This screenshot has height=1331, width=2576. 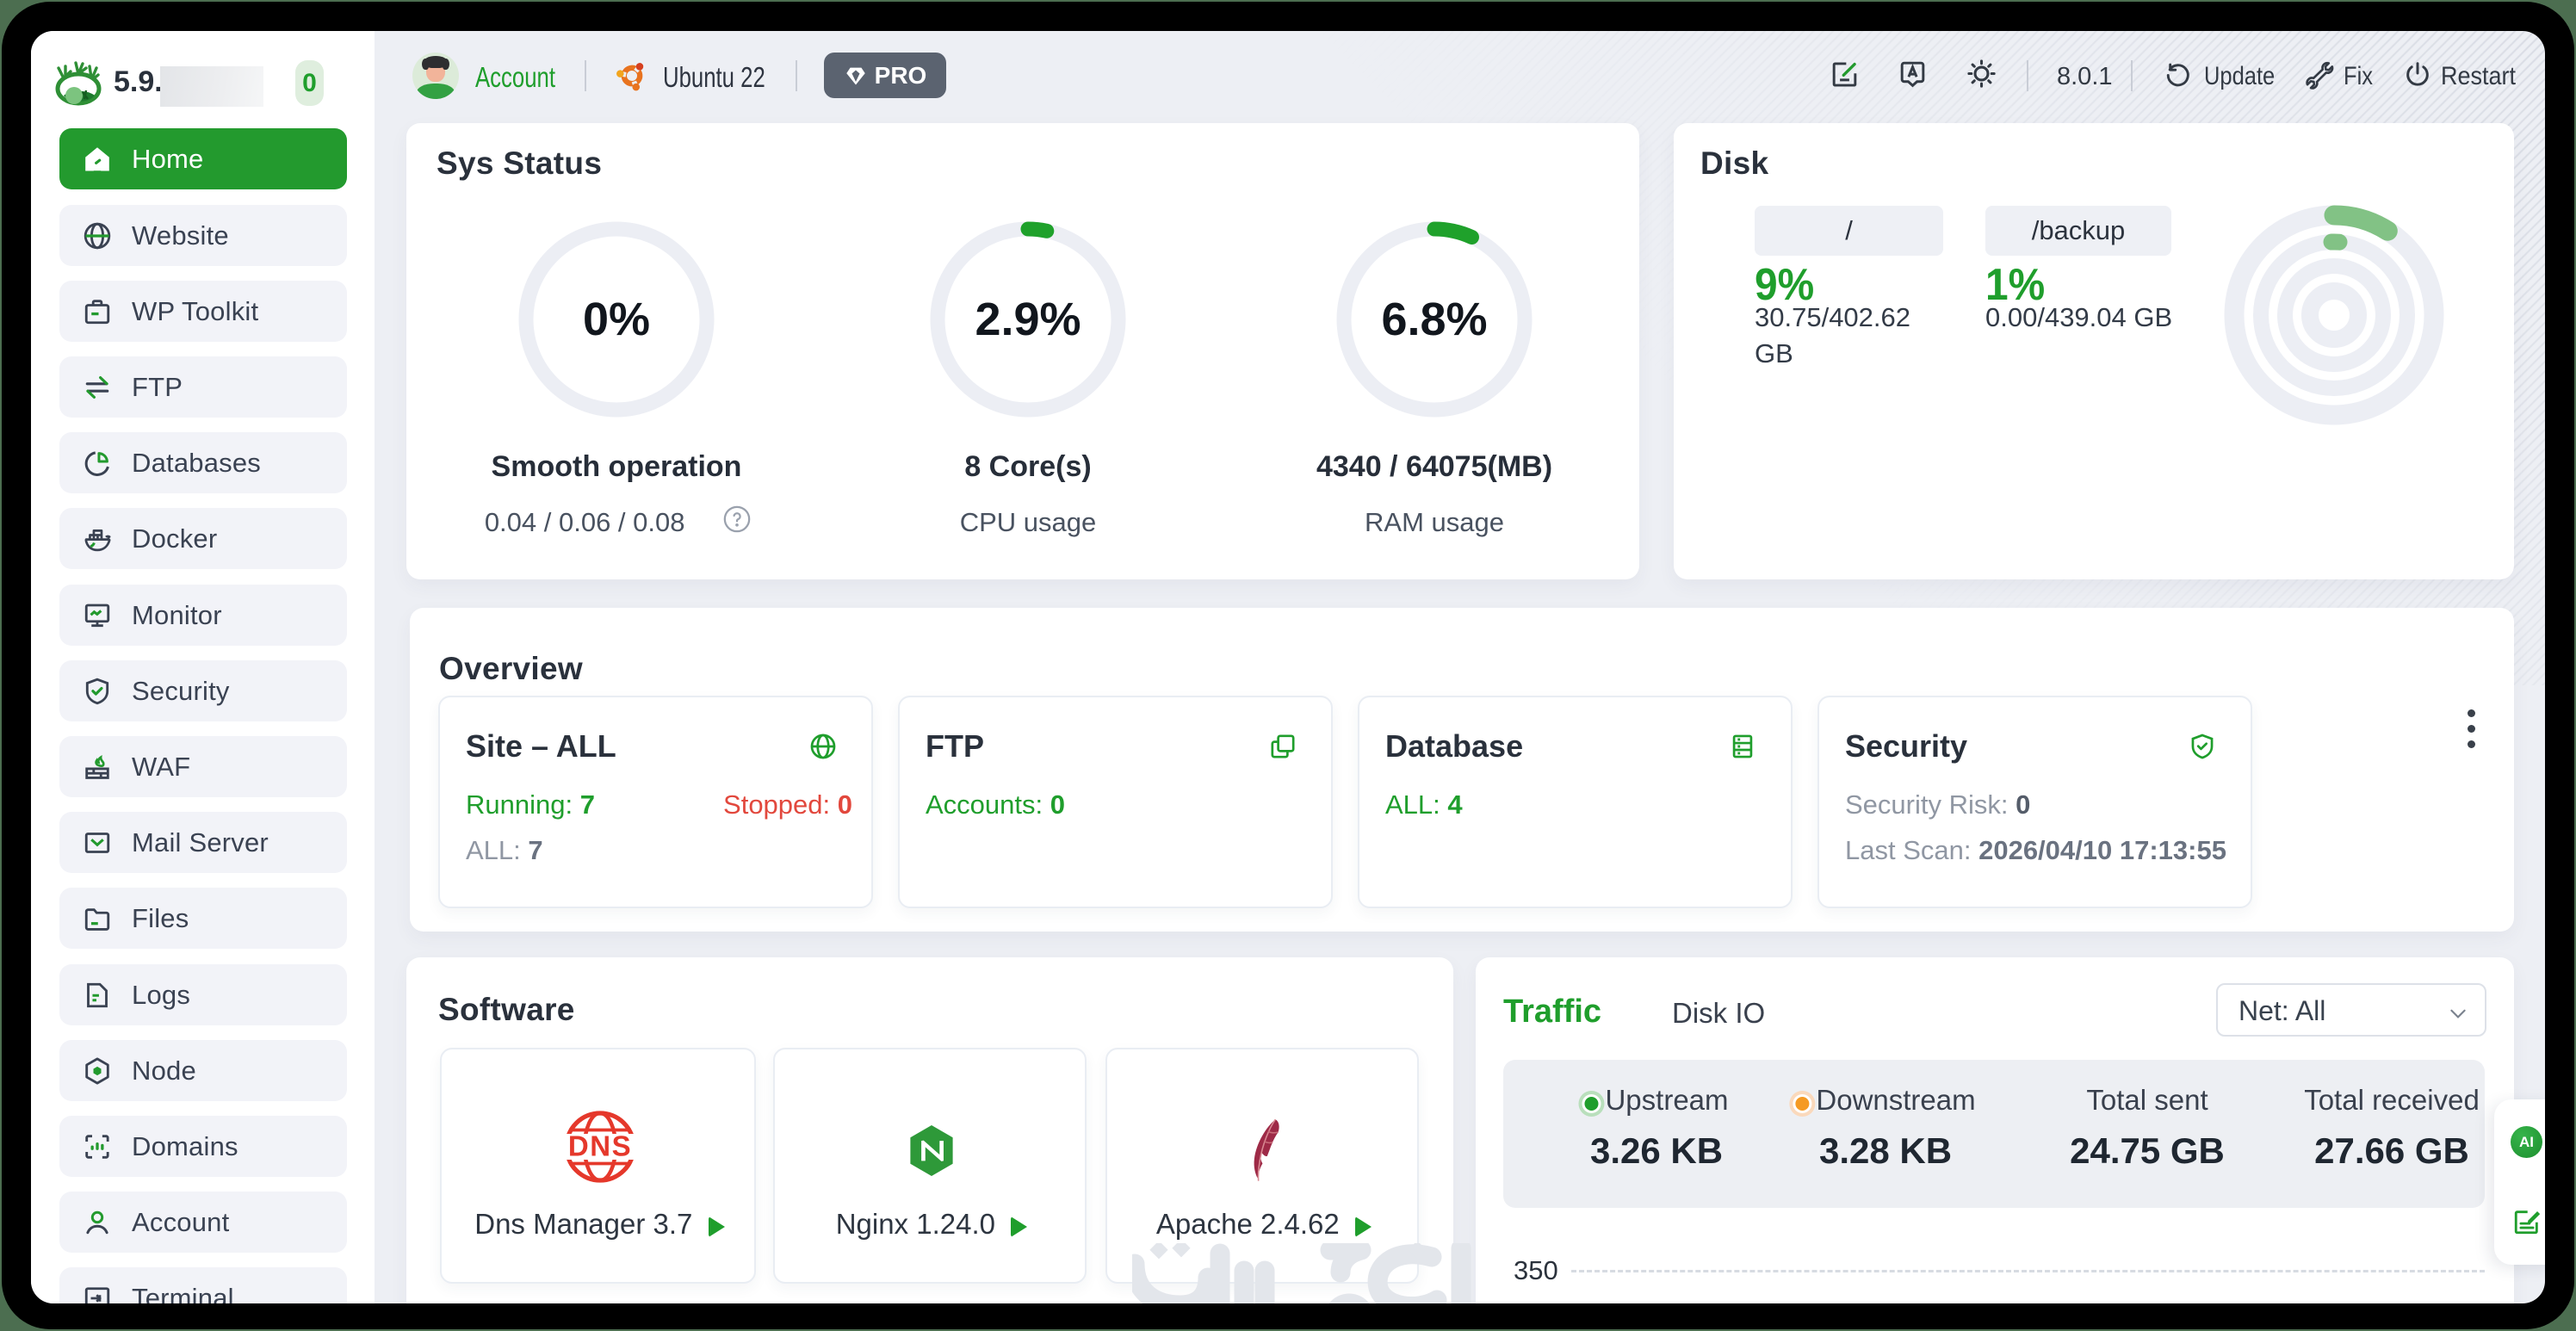 What do you see at coordinates (600, 1146) in the screenshot?
I see `svg-text: DNS` at bounding box center [600, 1146].